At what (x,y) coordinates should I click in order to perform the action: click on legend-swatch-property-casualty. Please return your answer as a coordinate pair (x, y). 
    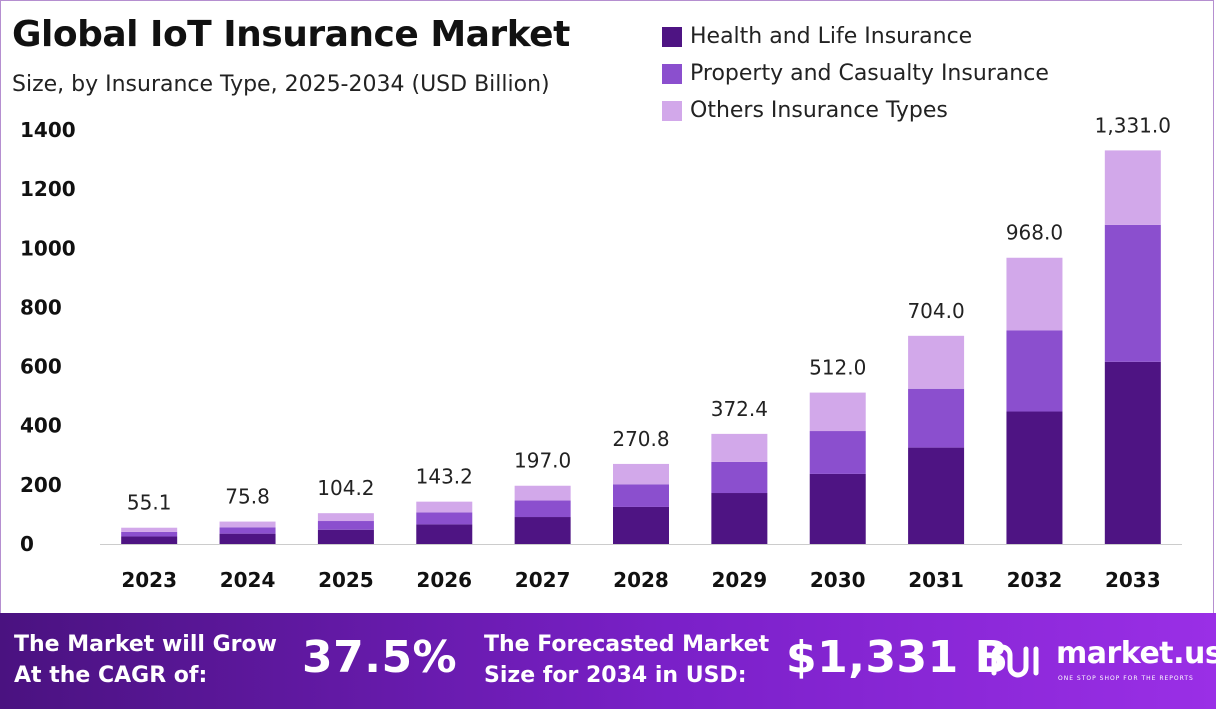
    Looking at the image, I should click on (672, 73).